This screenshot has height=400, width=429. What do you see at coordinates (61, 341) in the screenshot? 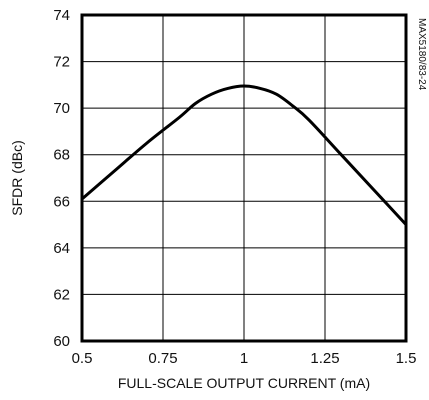
I see `y-tick-label: 60` at bounding box center [61, 341].